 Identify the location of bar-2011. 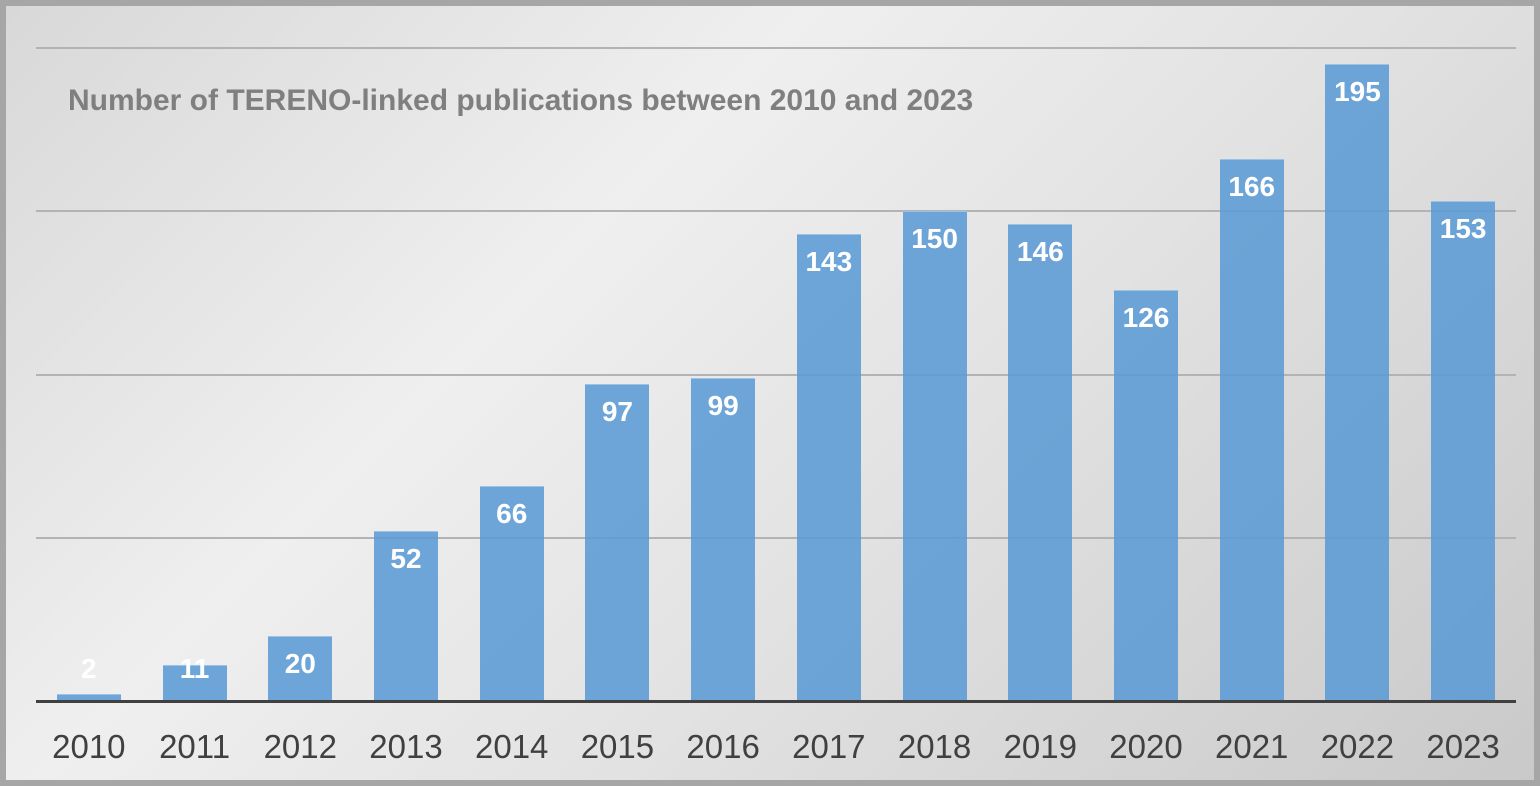
(194, 683).